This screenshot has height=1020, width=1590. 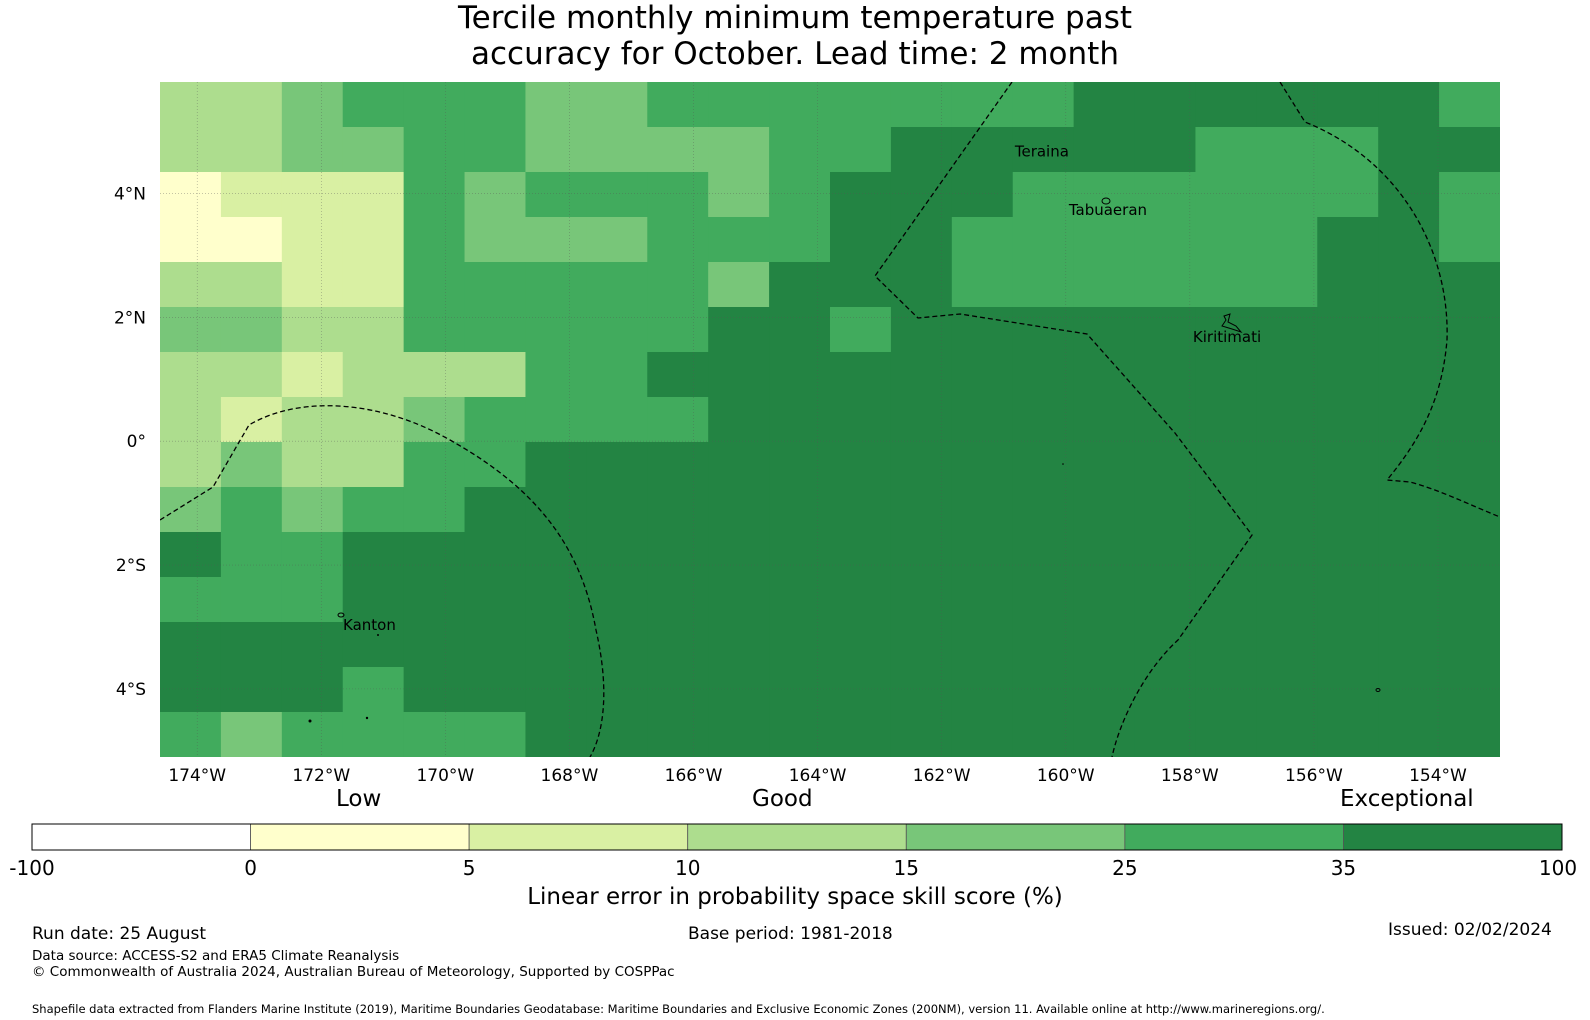 I want to click on lat-tick-label: 2°N, so click(x=130, y=318).